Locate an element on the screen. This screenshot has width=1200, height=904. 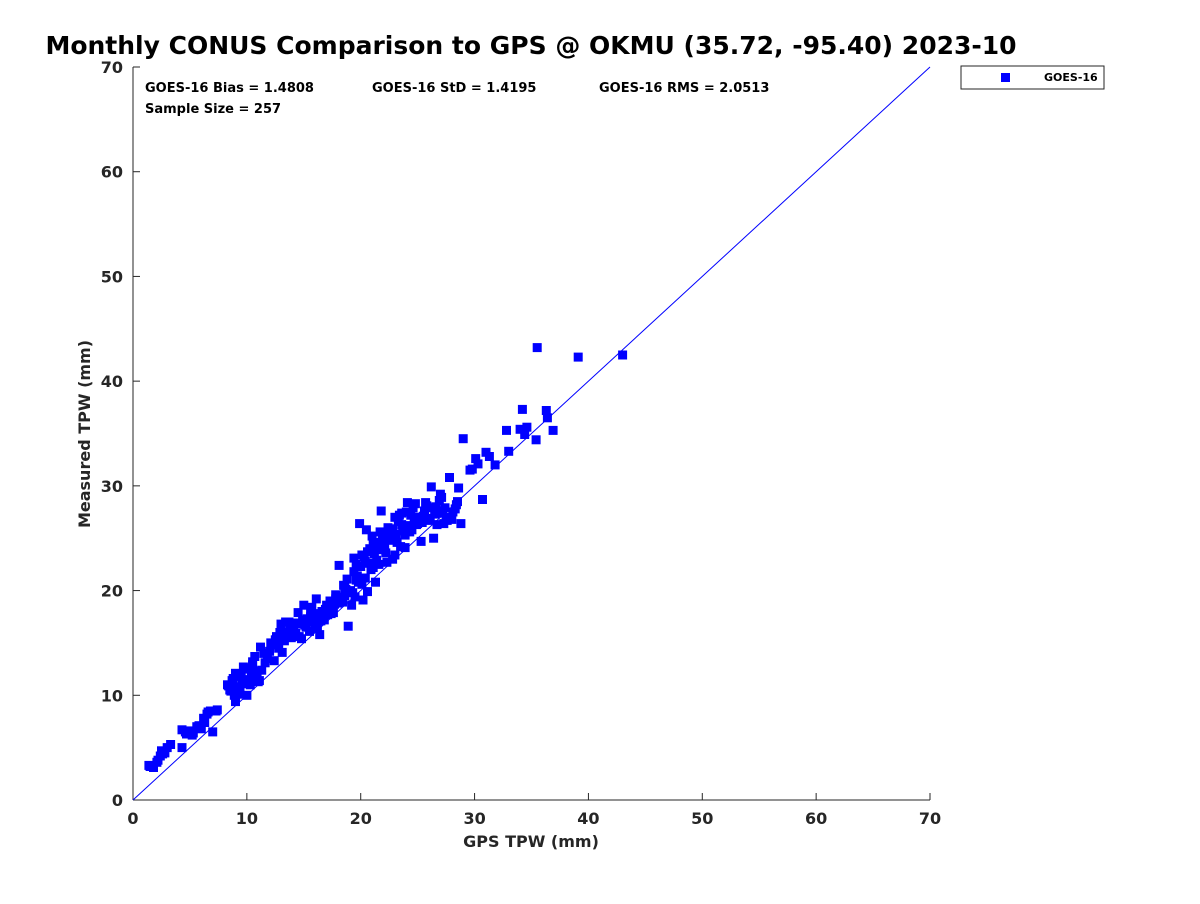
y-tick-label: 20 is located at coordinates (112, 591).